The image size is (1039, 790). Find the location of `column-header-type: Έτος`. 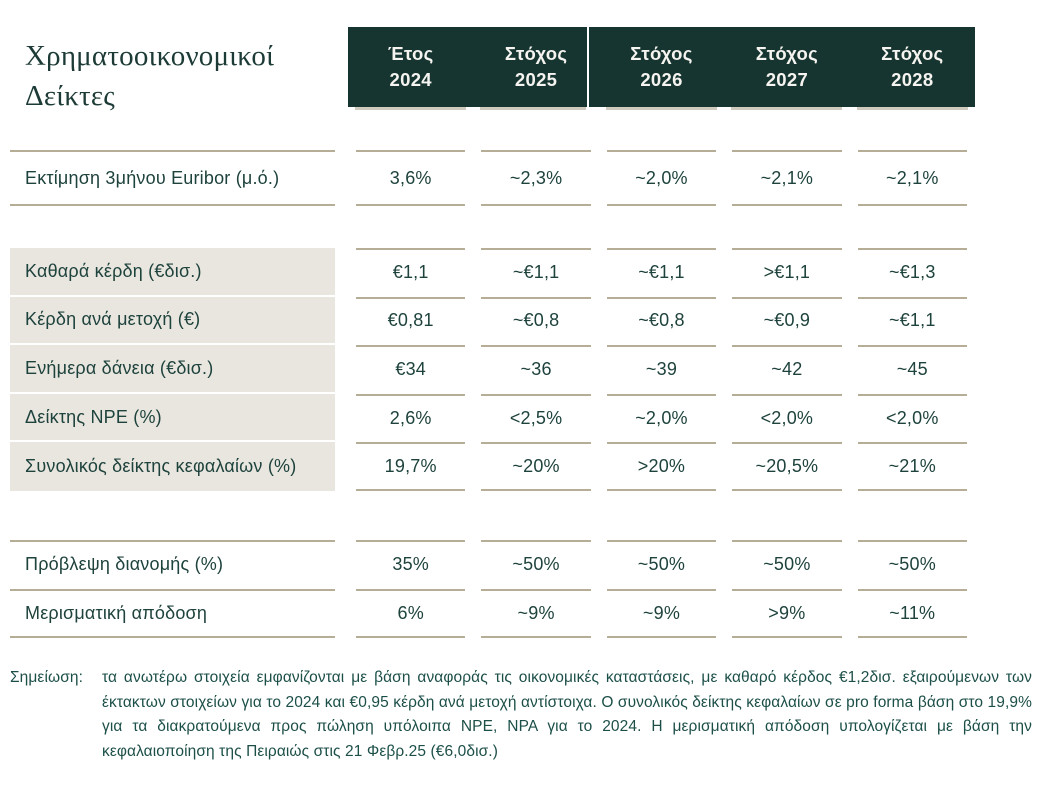

column-header-type: Έτος is located at coordinates (410, 53).